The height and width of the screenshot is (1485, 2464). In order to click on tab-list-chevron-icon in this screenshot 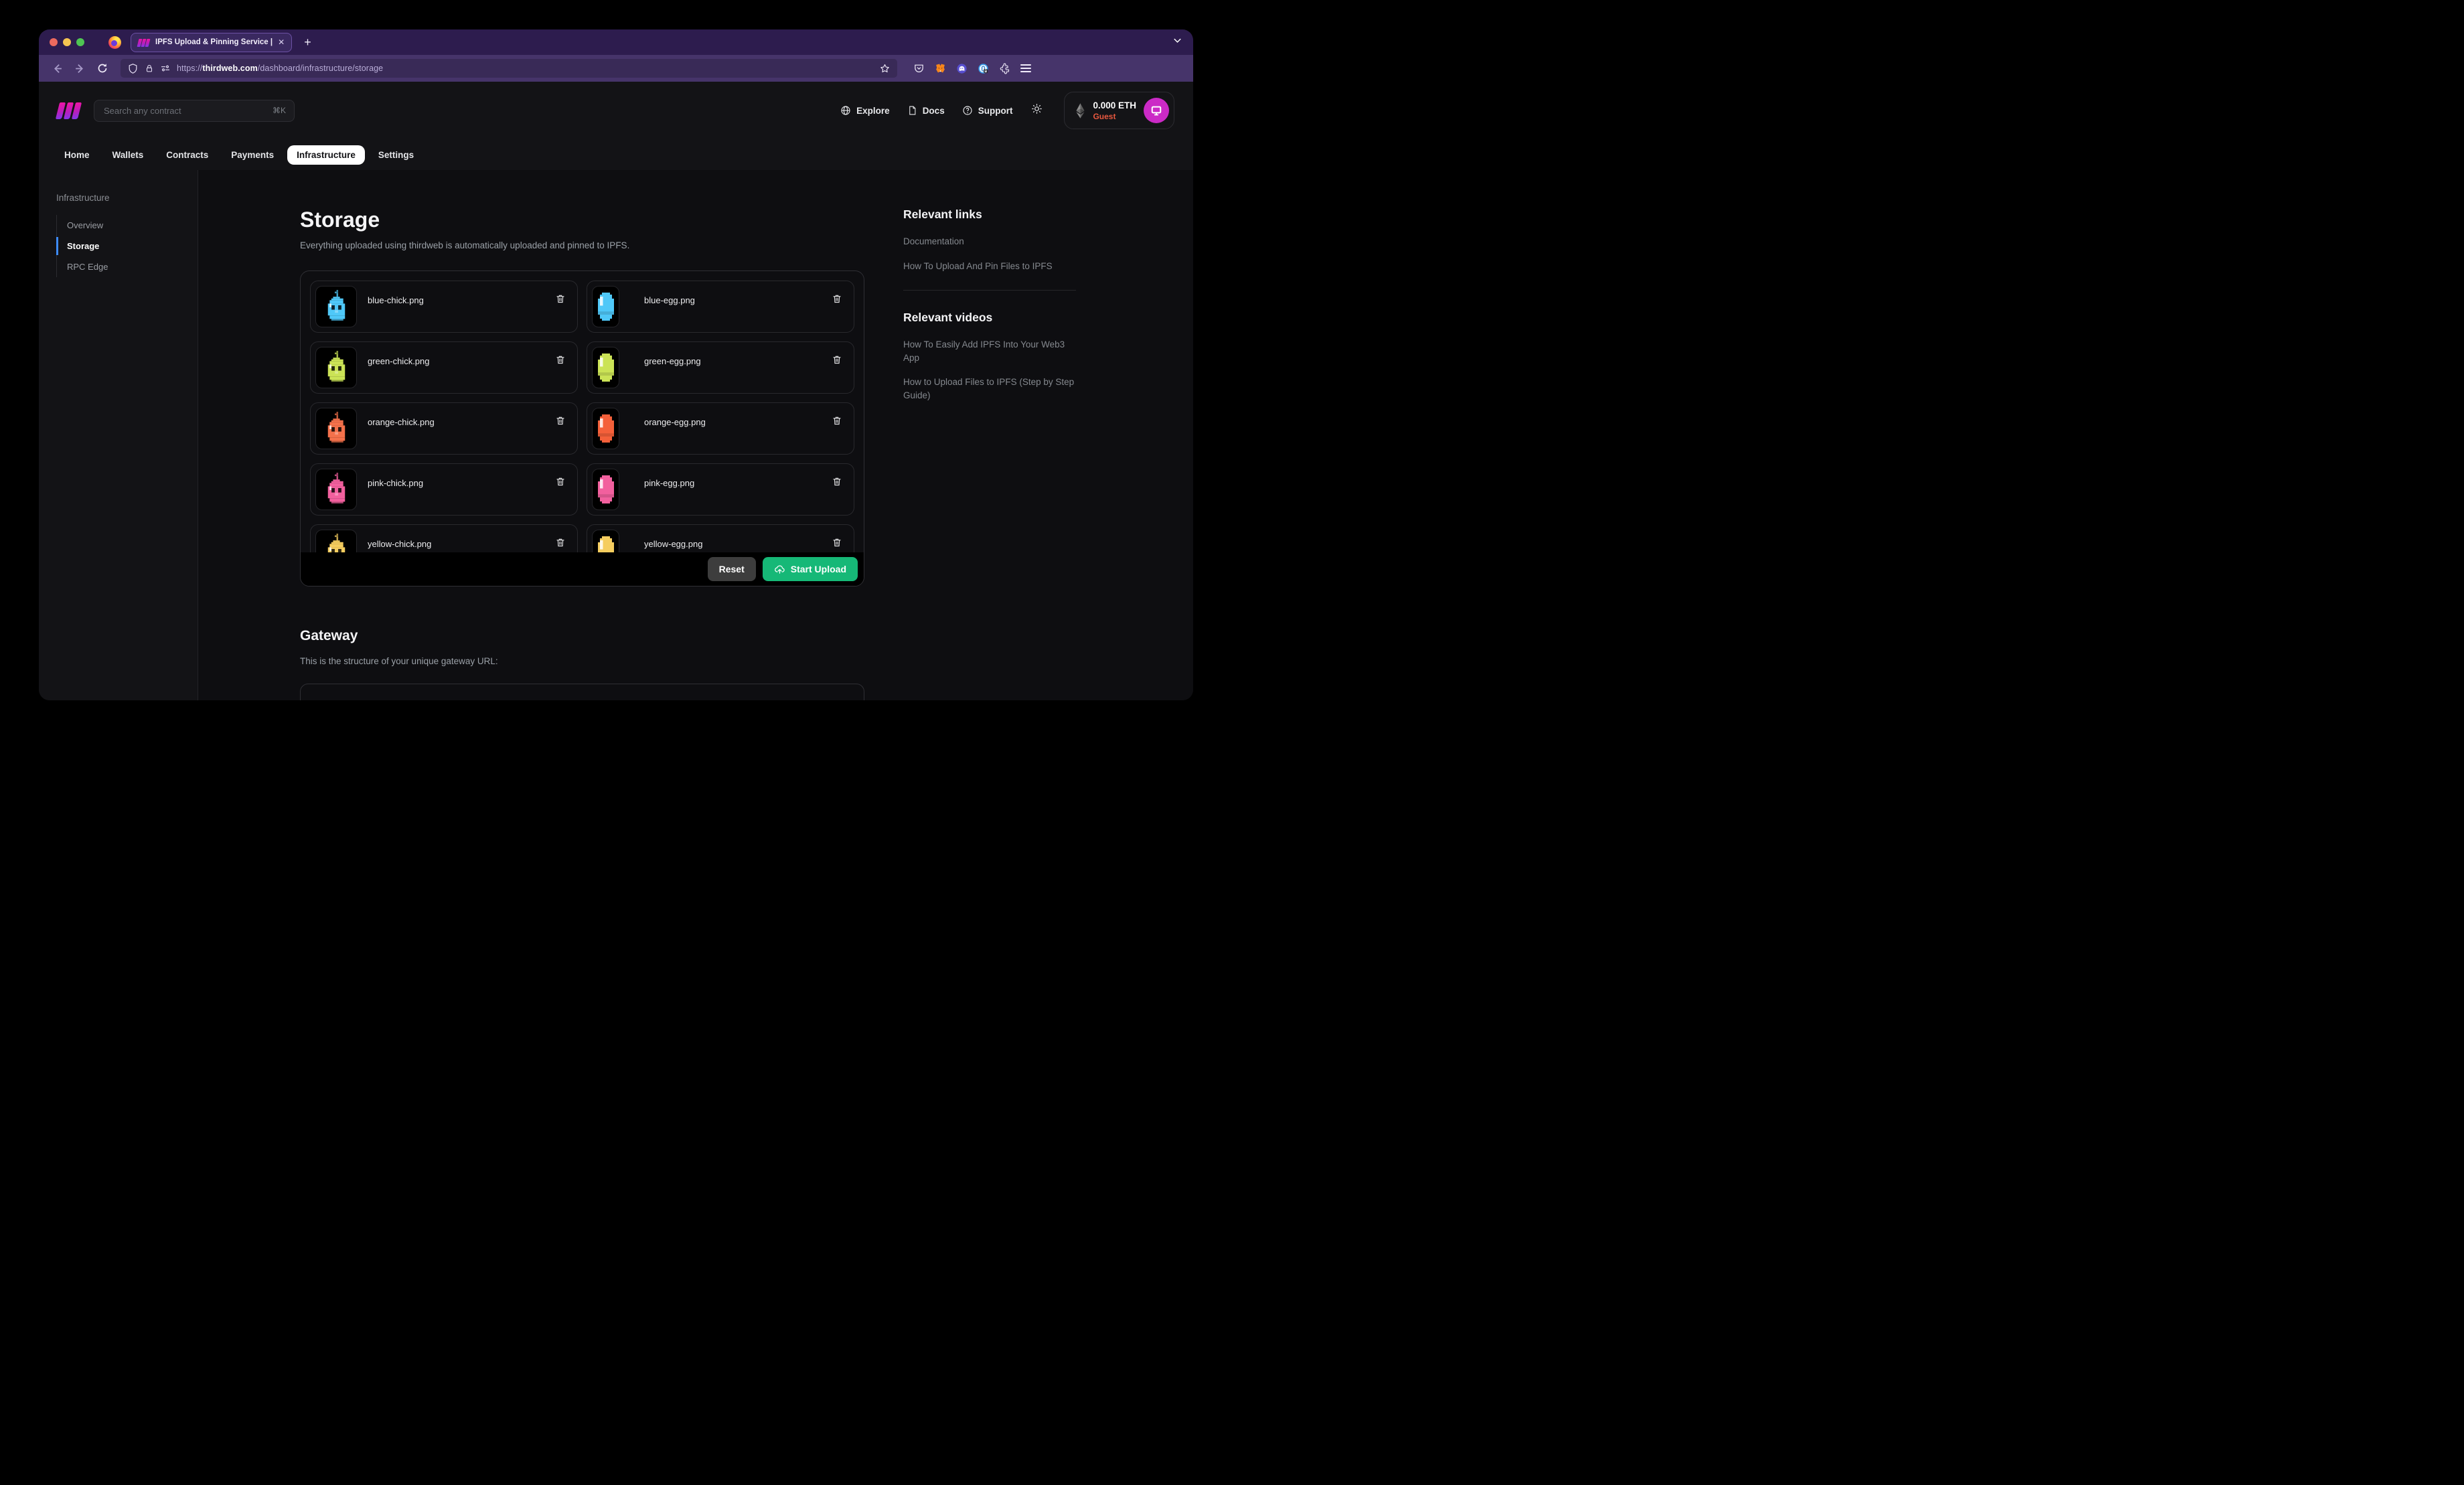, I will do `click(1177, 42)`.